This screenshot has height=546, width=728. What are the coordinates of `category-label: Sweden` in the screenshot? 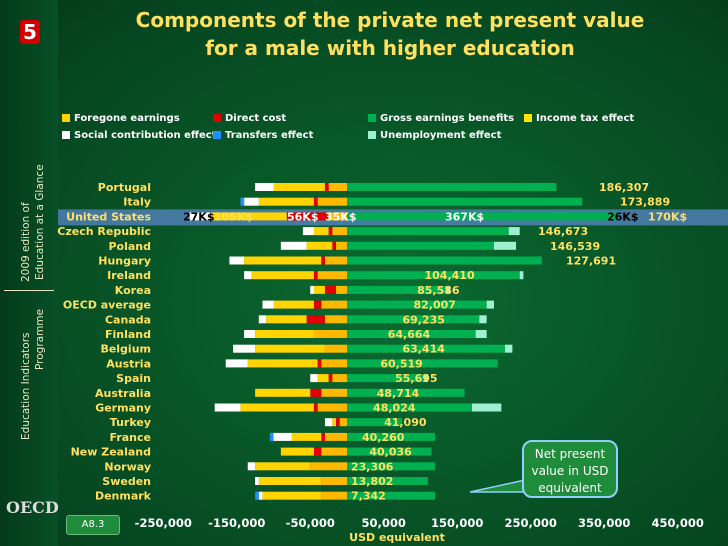 It's located at (126, 481).